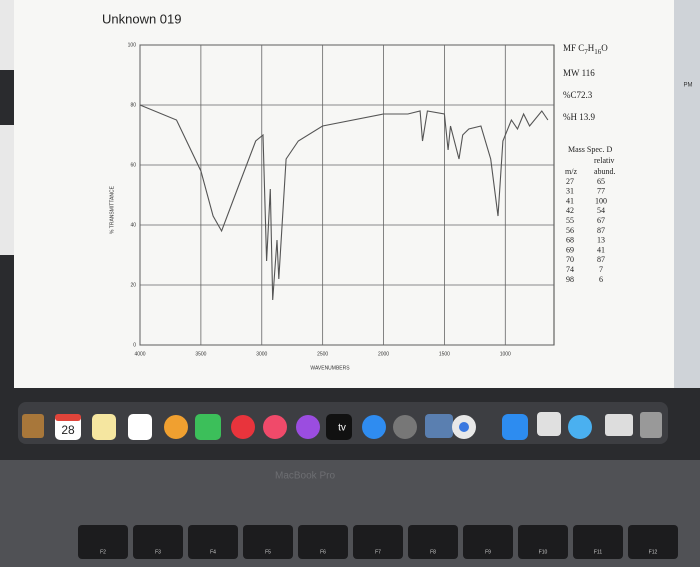  I want to click on mf-label: MF, so click(569, 48).